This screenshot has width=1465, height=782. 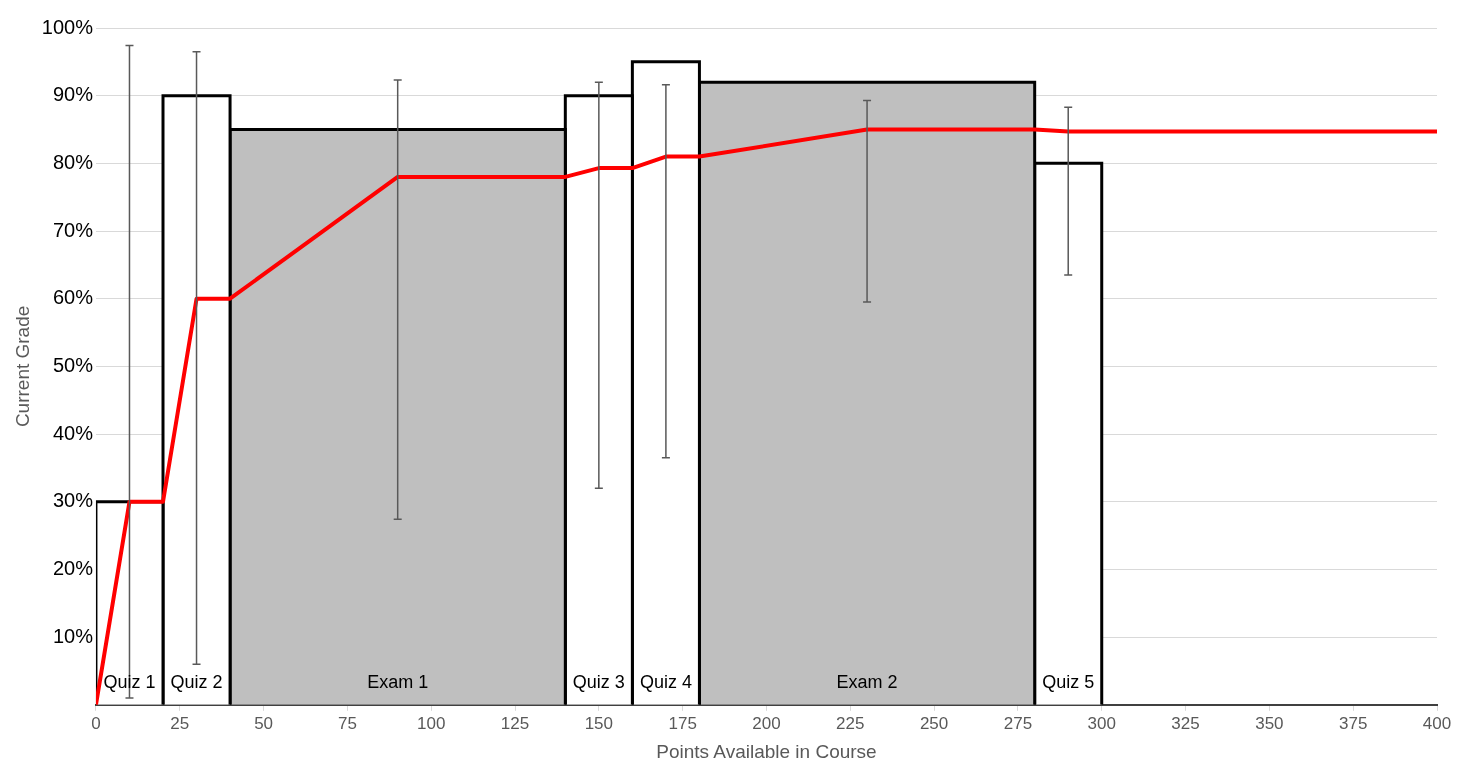 What do you see at coordinates (73, 161) in the screenshot?
I see `y-tick-label: 80%` at bounding box center [73, 161].